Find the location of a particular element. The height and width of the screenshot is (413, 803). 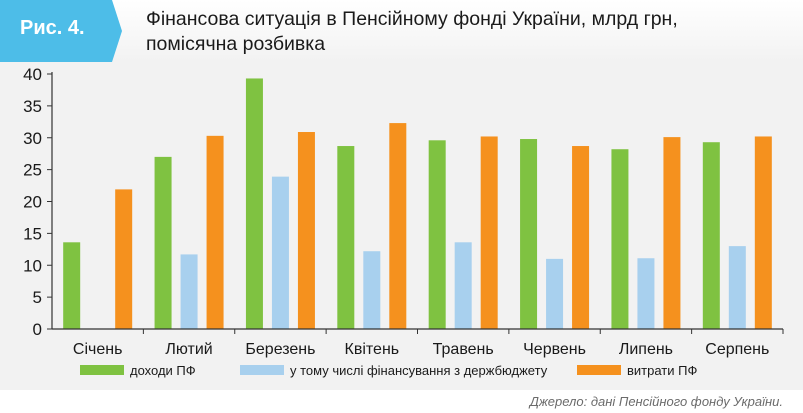

y-tick-label: 5 is located at coordinates (37, 297).